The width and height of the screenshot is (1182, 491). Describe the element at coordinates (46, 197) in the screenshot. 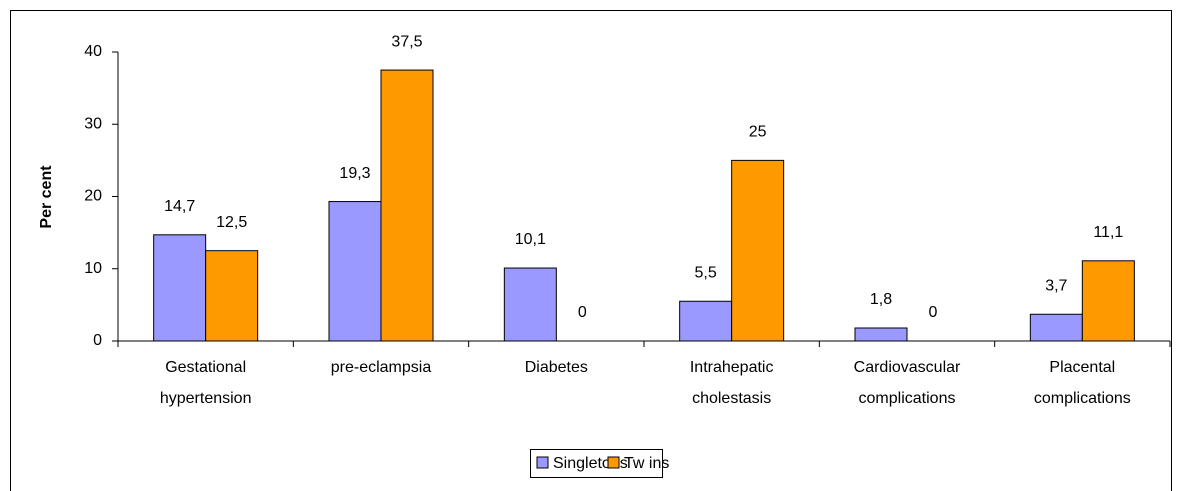

I see `y-axis-label: Per cent` at that location.